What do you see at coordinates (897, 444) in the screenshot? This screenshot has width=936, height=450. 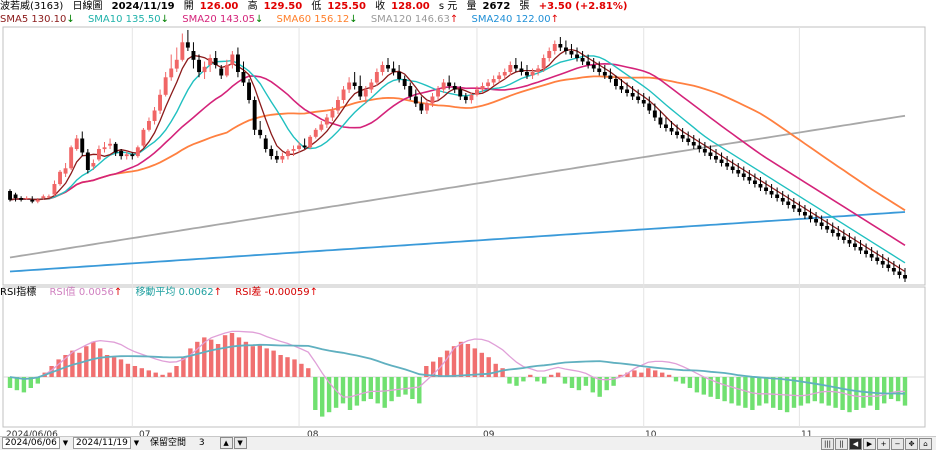 I see `zoom-reset-icon: −` at bounding box center [897, 444].